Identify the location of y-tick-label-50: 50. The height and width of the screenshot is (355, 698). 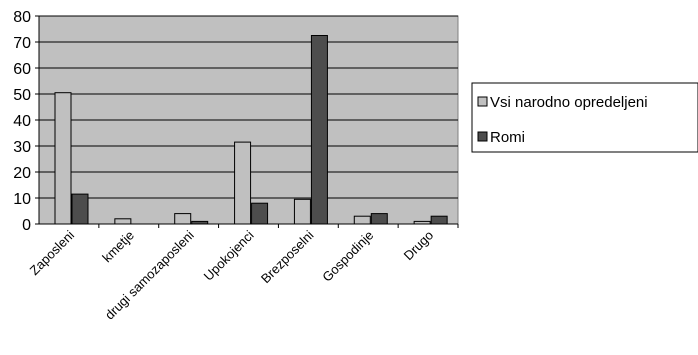
(22, 95).